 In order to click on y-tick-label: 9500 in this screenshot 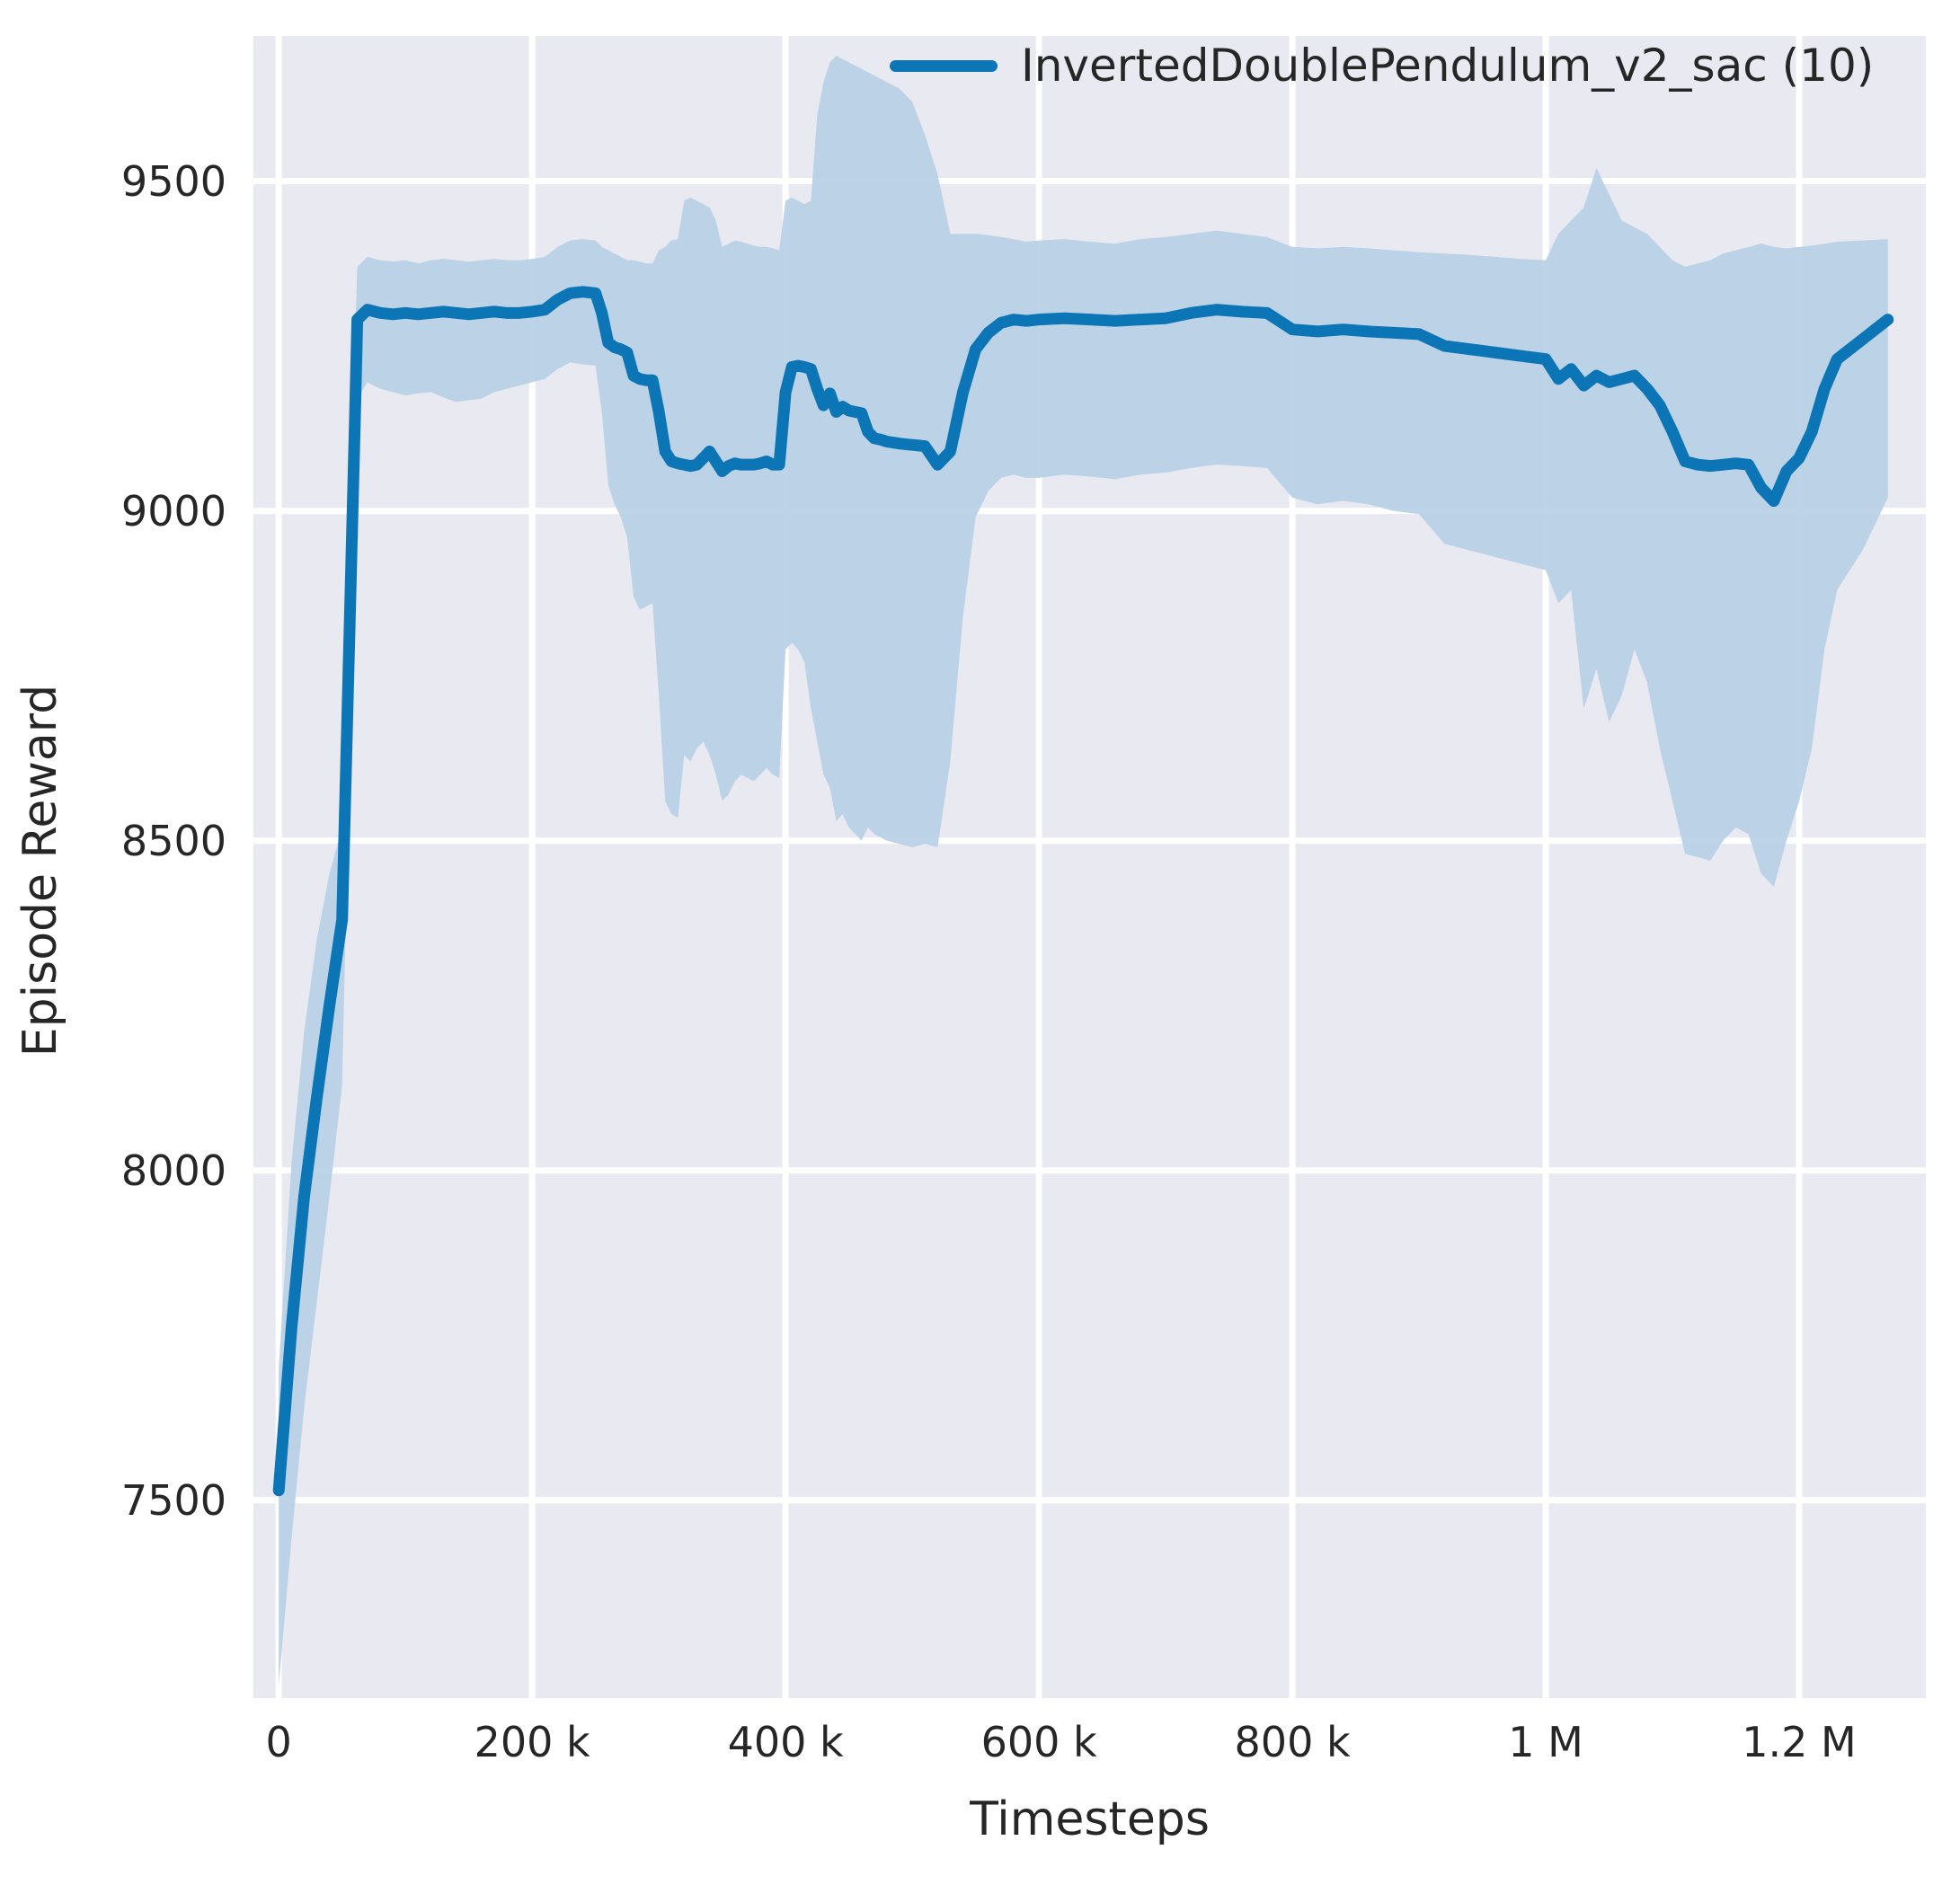, I will do `click(173, 181)`.